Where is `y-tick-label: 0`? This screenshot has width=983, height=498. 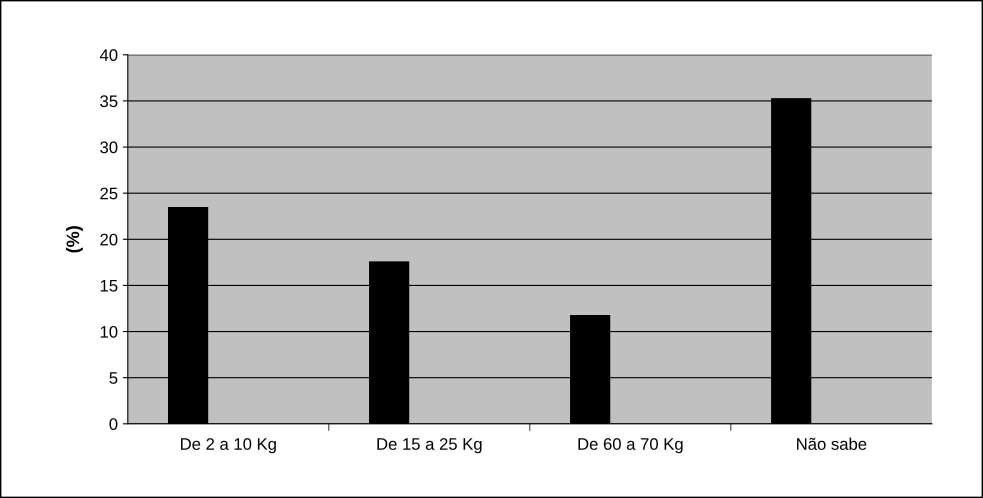 y-tick-label: 0 is located at coordinates (113, 424).